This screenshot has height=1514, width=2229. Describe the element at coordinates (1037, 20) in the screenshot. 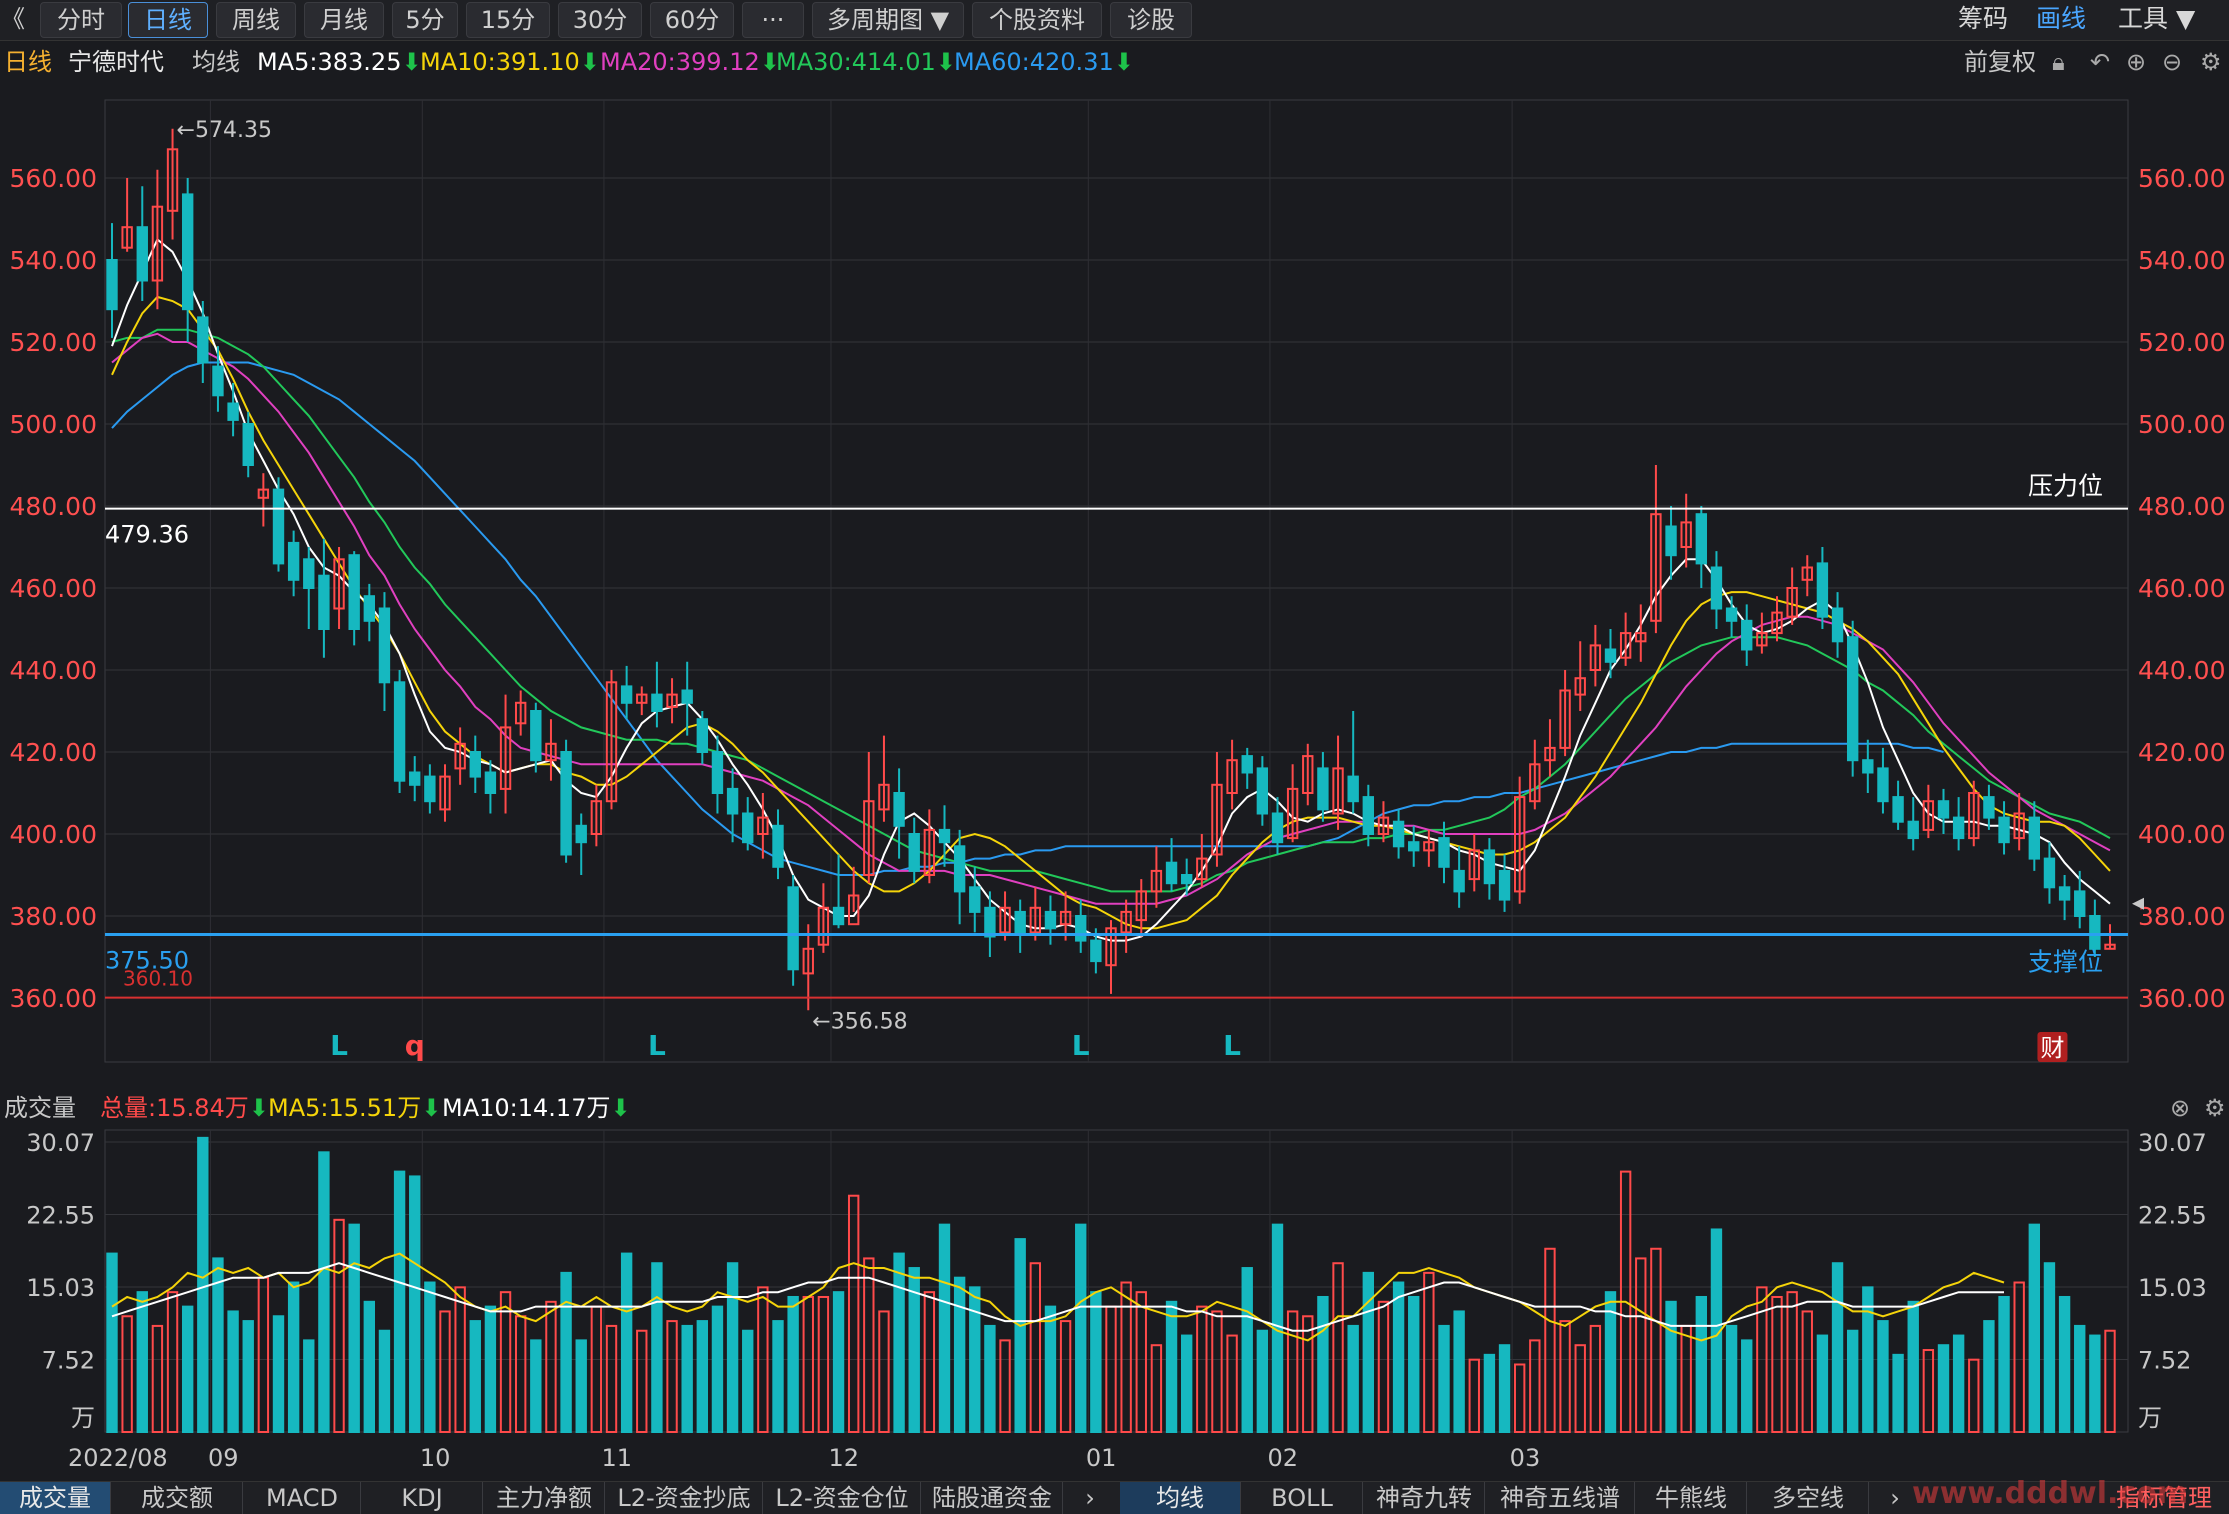

I see `stock-profile-button: 个股资料` at that location.